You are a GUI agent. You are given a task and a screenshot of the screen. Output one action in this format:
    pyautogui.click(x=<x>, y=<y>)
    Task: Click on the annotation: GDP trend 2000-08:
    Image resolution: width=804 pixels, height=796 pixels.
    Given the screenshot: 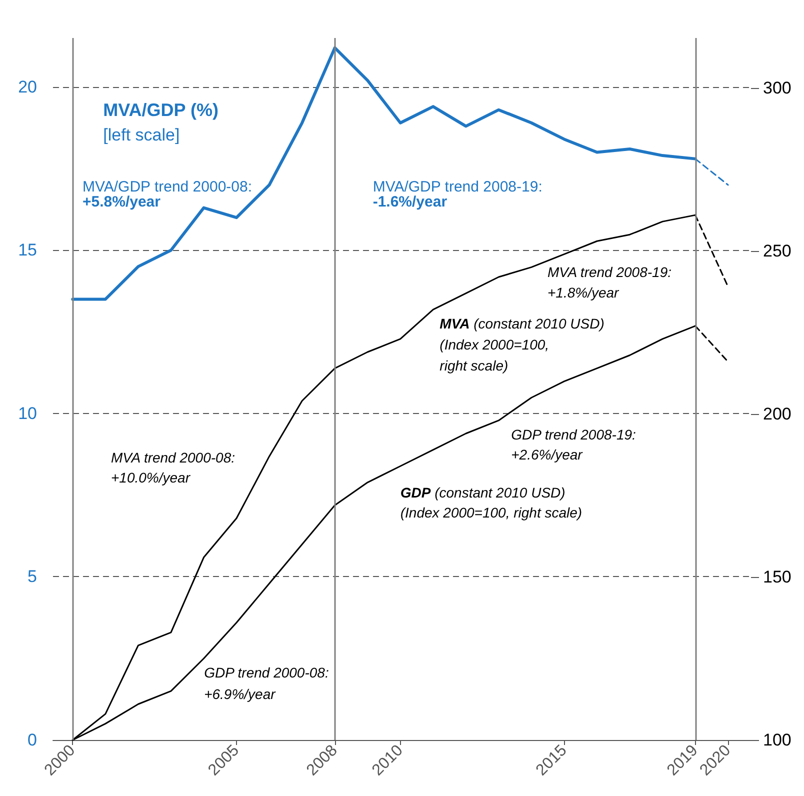 What is the action you would take?
    pyautogui.click(x=266, y=672)
    